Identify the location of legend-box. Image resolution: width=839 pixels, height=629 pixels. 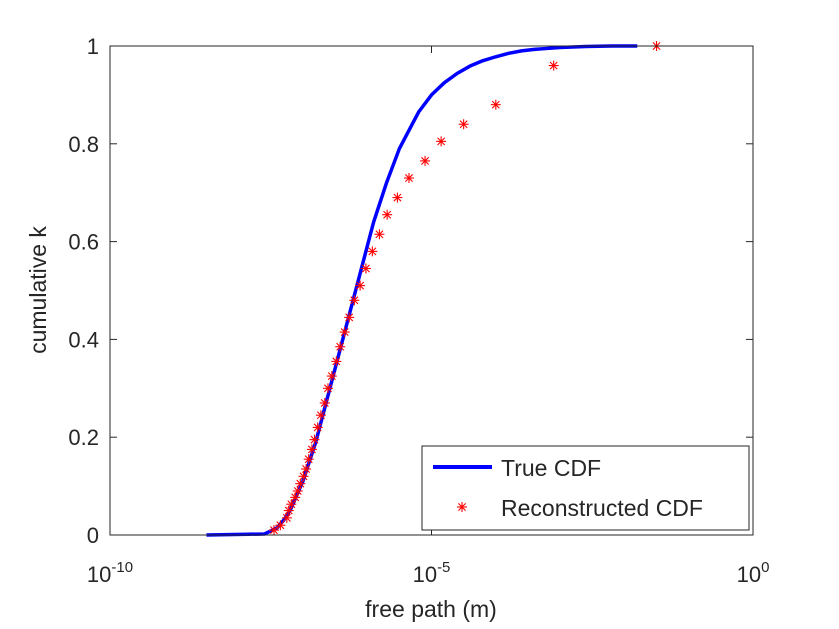
(585, 488).